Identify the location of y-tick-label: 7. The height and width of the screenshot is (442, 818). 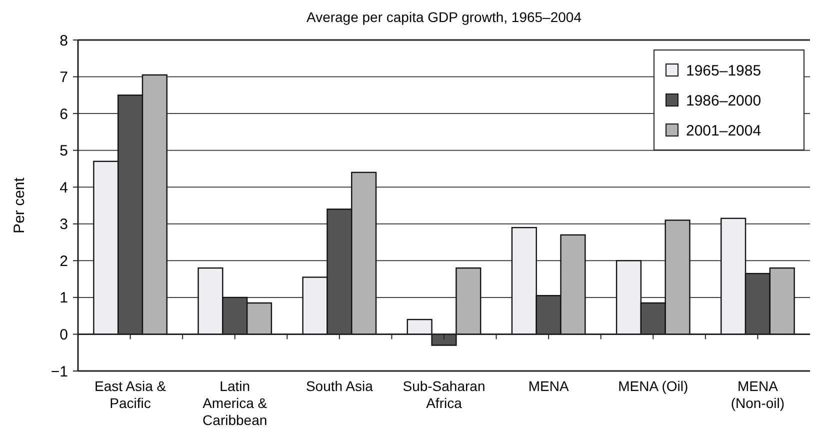
(64, 77).